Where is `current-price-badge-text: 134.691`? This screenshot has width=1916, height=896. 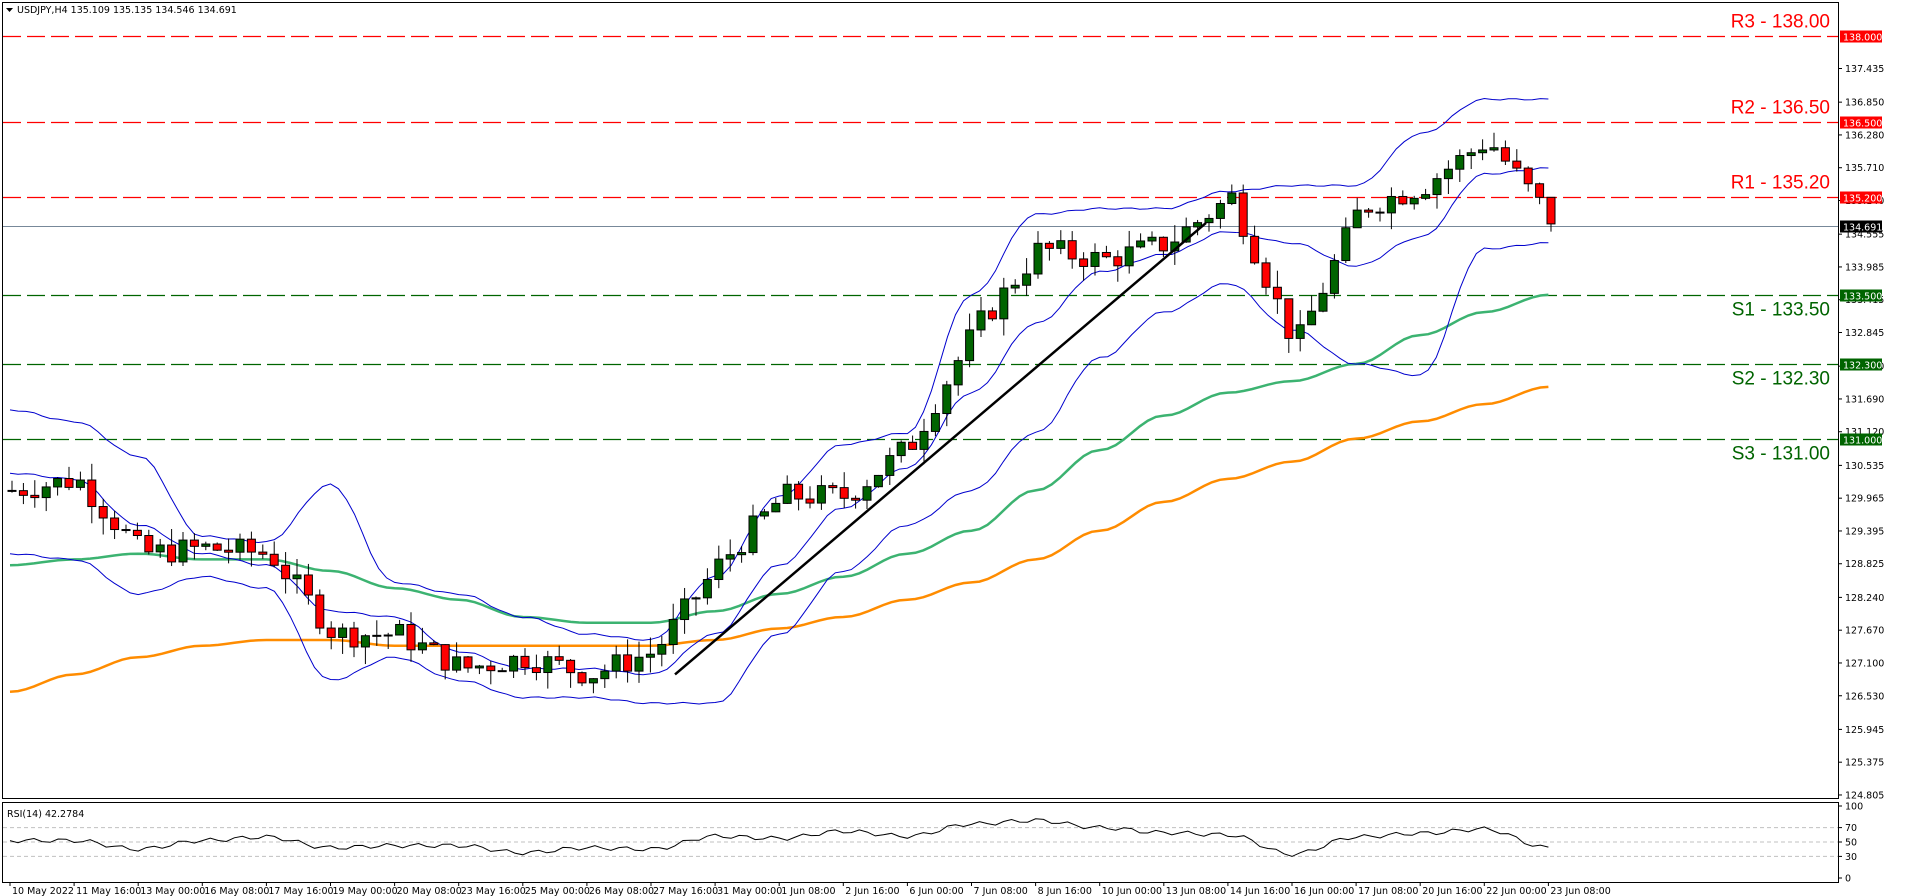 current-price-badge-text: 134.691 is located at coordinates (1862, 228).